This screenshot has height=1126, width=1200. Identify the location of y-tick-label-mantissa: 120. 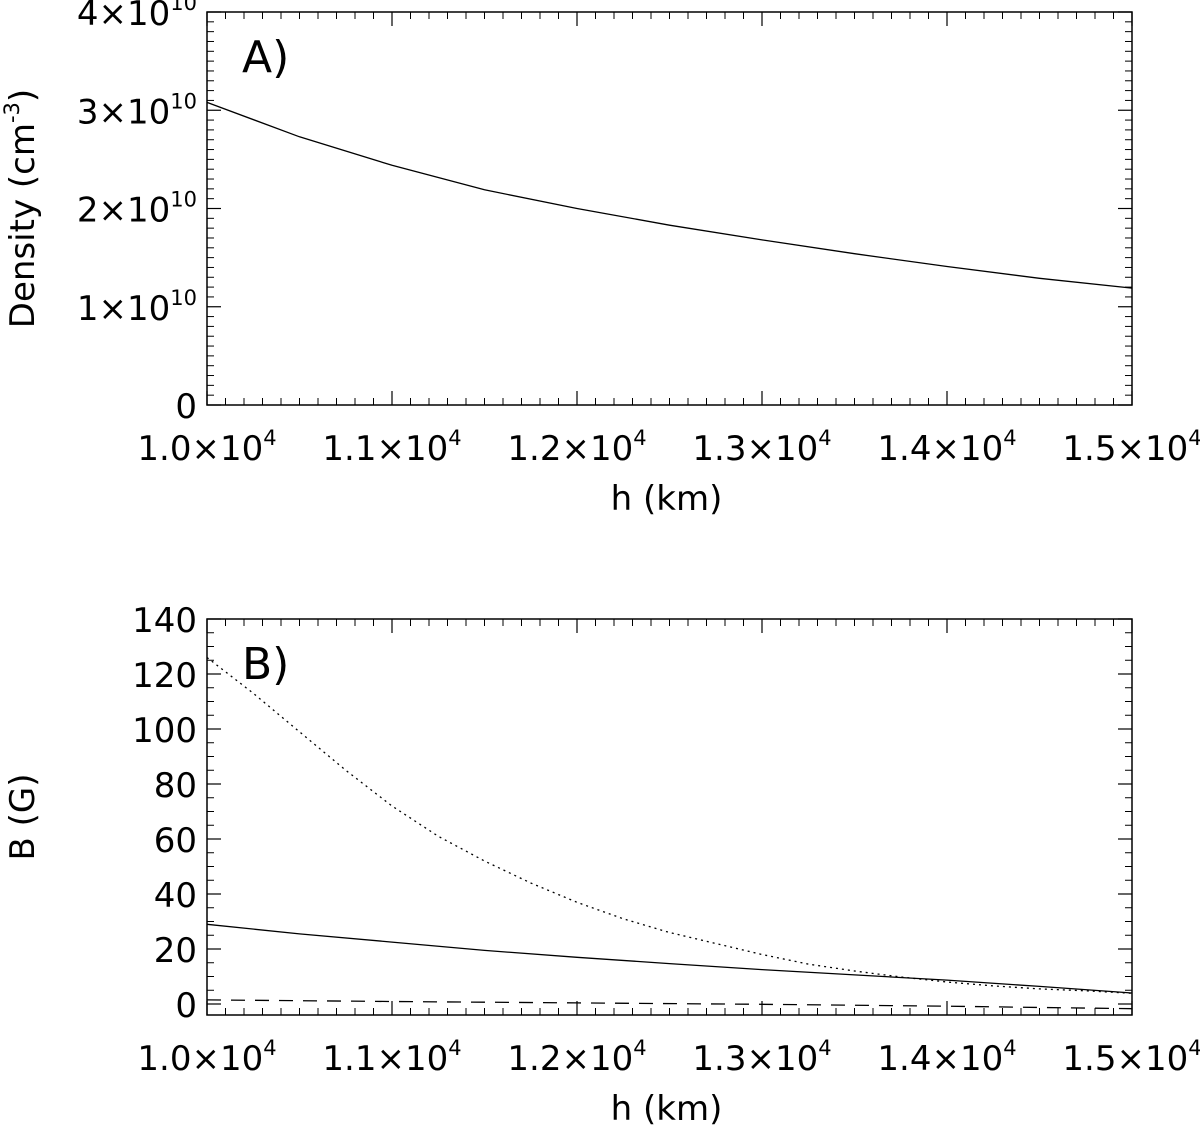
(164, 676).